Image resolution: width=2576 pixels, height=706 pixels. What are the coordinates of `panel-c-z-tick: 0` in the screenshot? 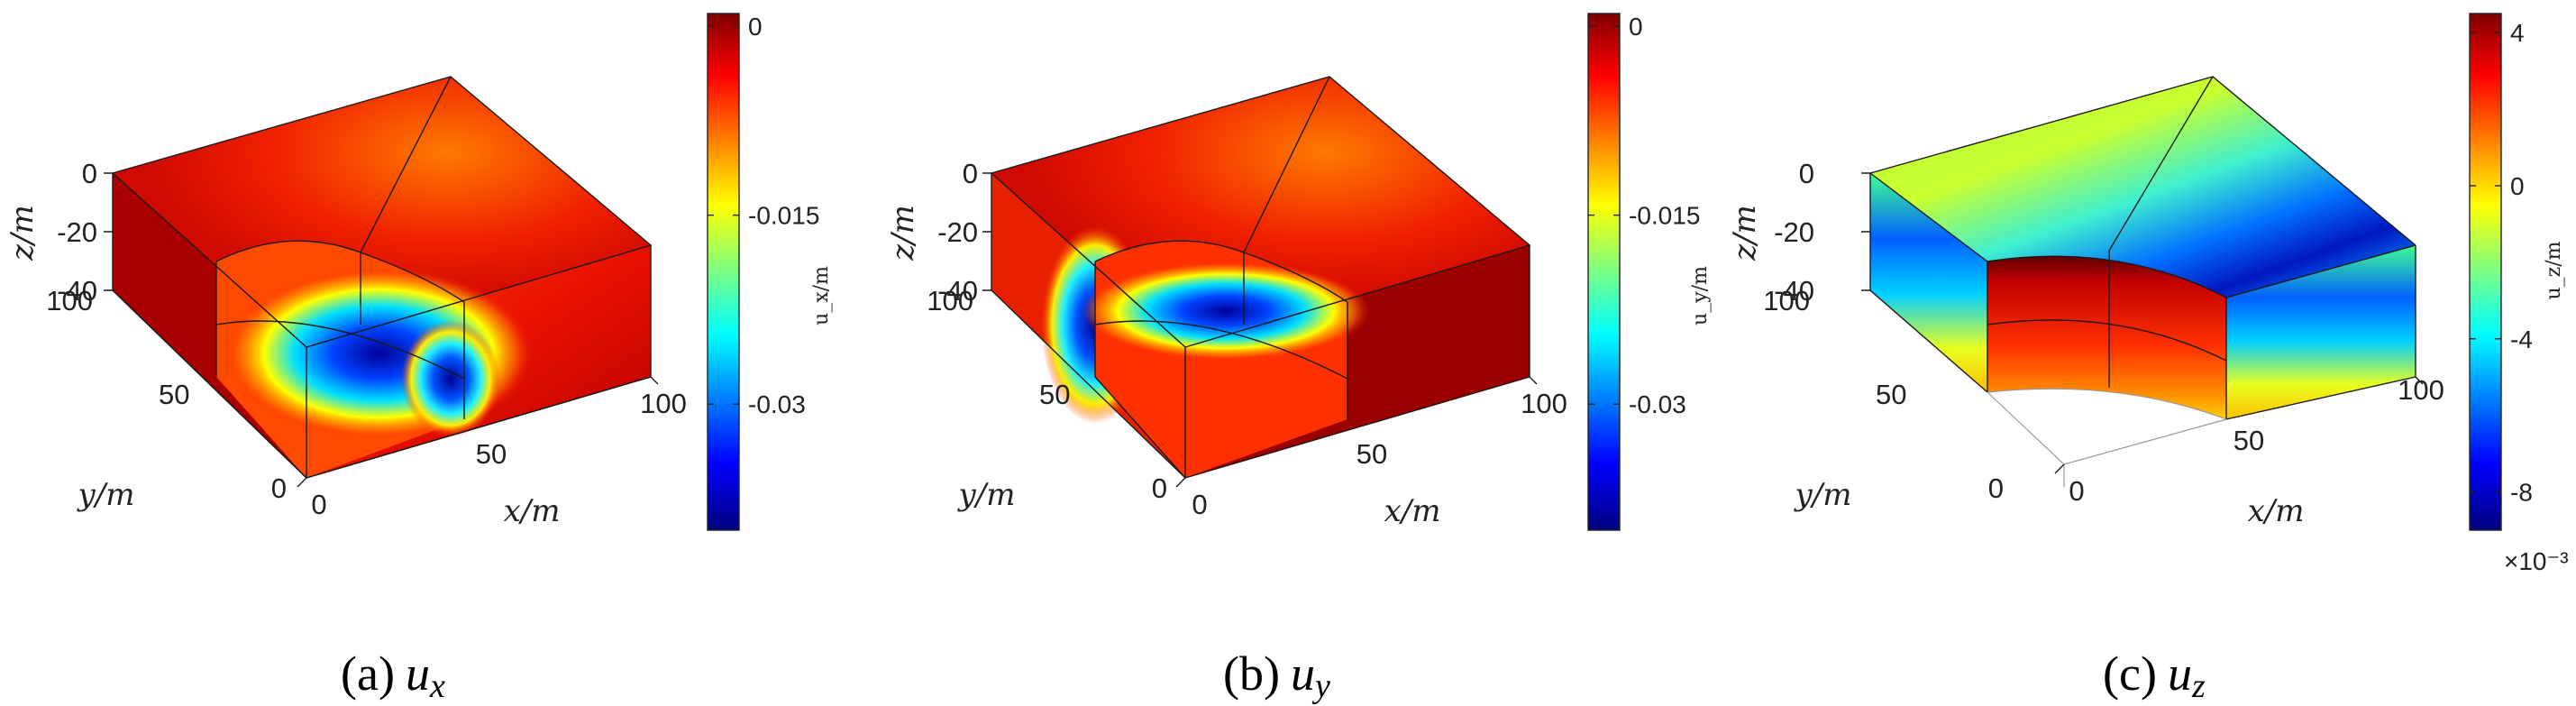 It's located at (1806, 173).